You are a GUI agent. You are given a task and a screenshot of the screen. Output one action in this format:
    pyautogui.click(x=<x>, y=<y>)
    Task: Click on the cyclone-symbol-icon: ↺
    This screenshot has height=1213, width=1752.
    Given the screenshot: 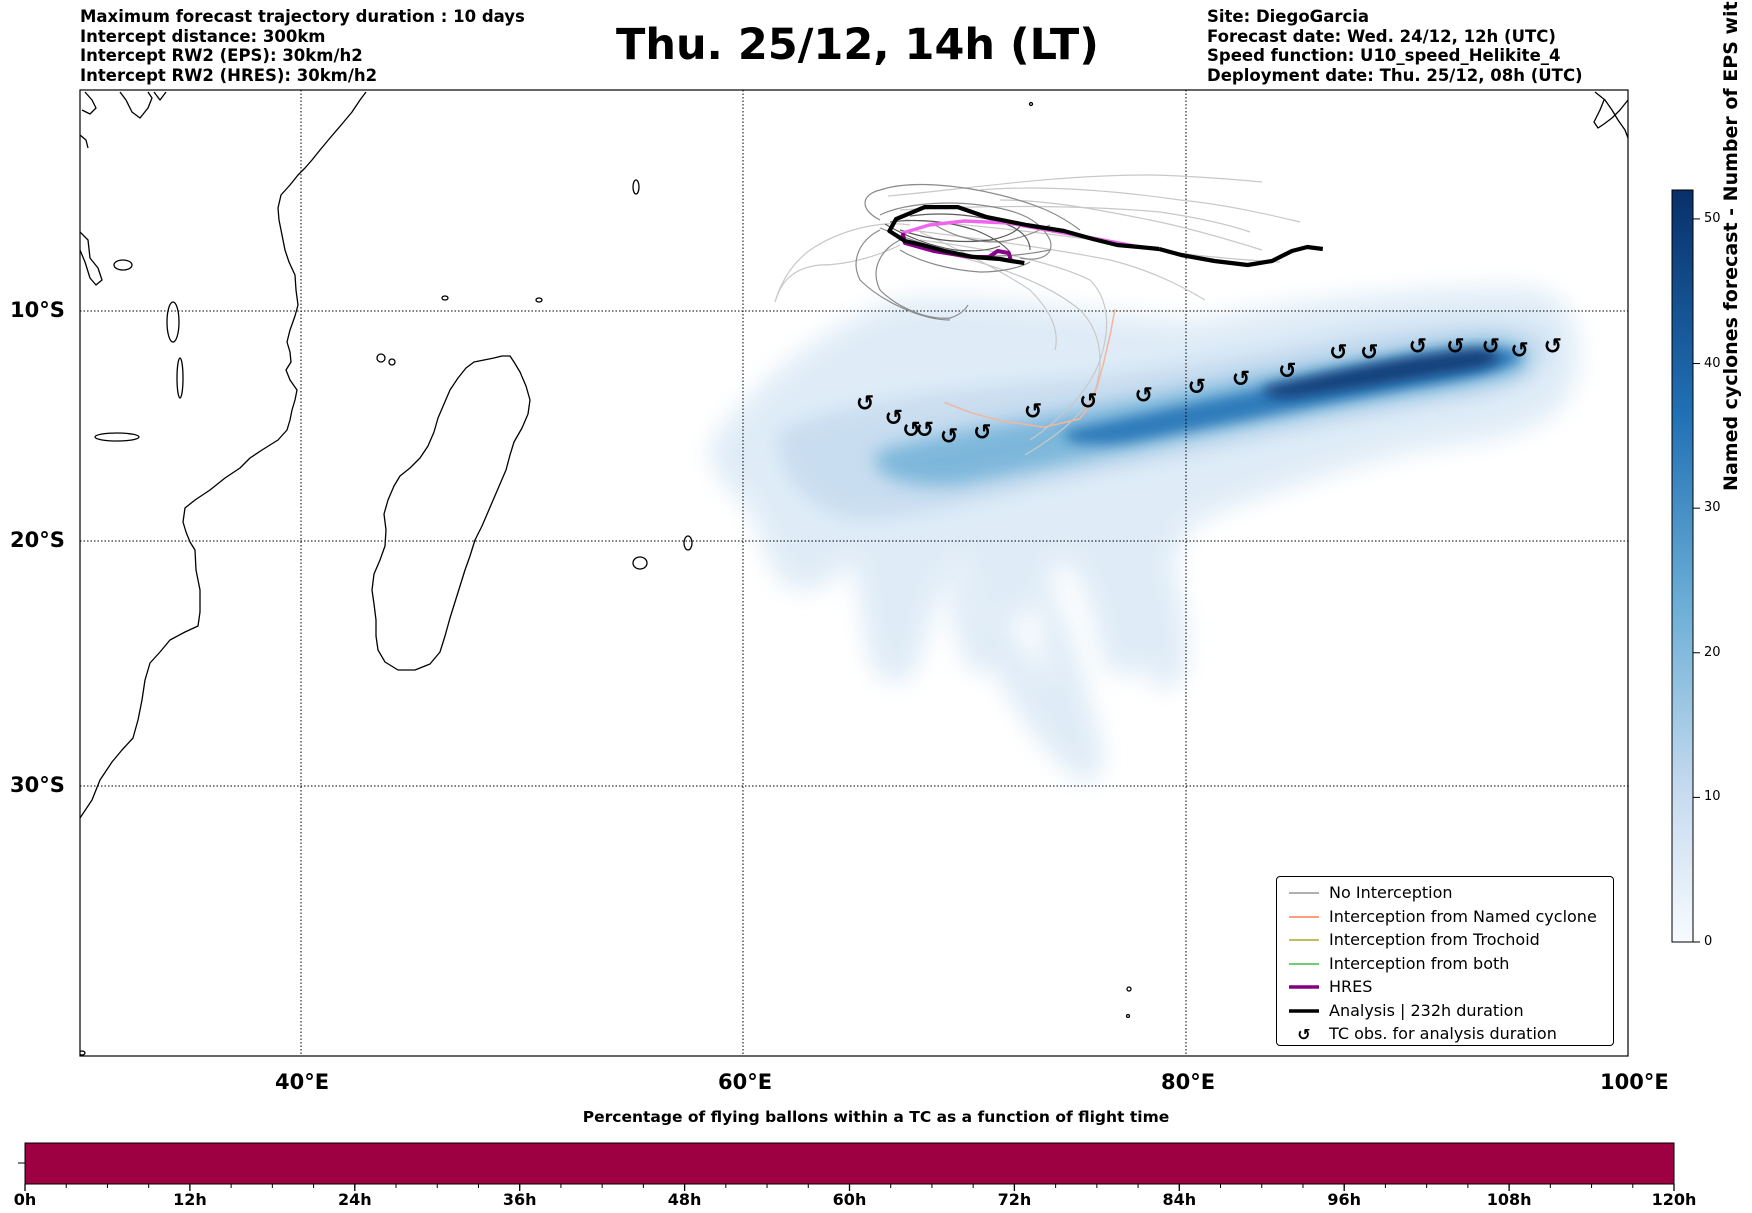 What is the action you would take?
    pyautogui.click(x=1303, y=1034)
    